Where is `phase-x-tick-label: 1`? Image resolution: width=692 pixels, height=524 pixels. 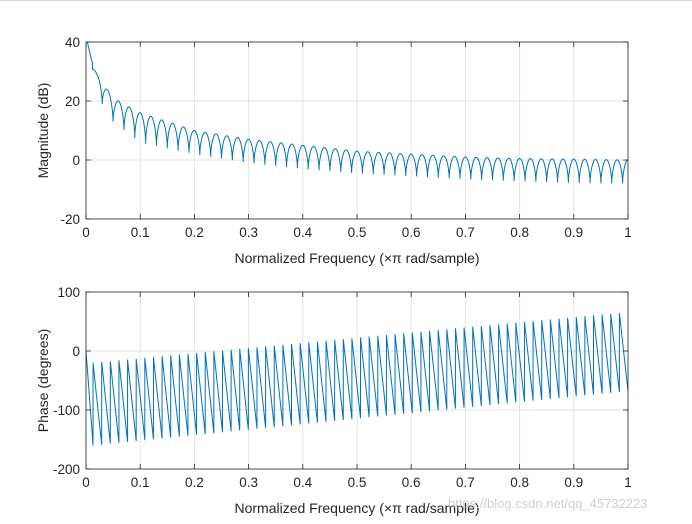
phase-x-tick-label: 1 is located at coordinates (628, 482).